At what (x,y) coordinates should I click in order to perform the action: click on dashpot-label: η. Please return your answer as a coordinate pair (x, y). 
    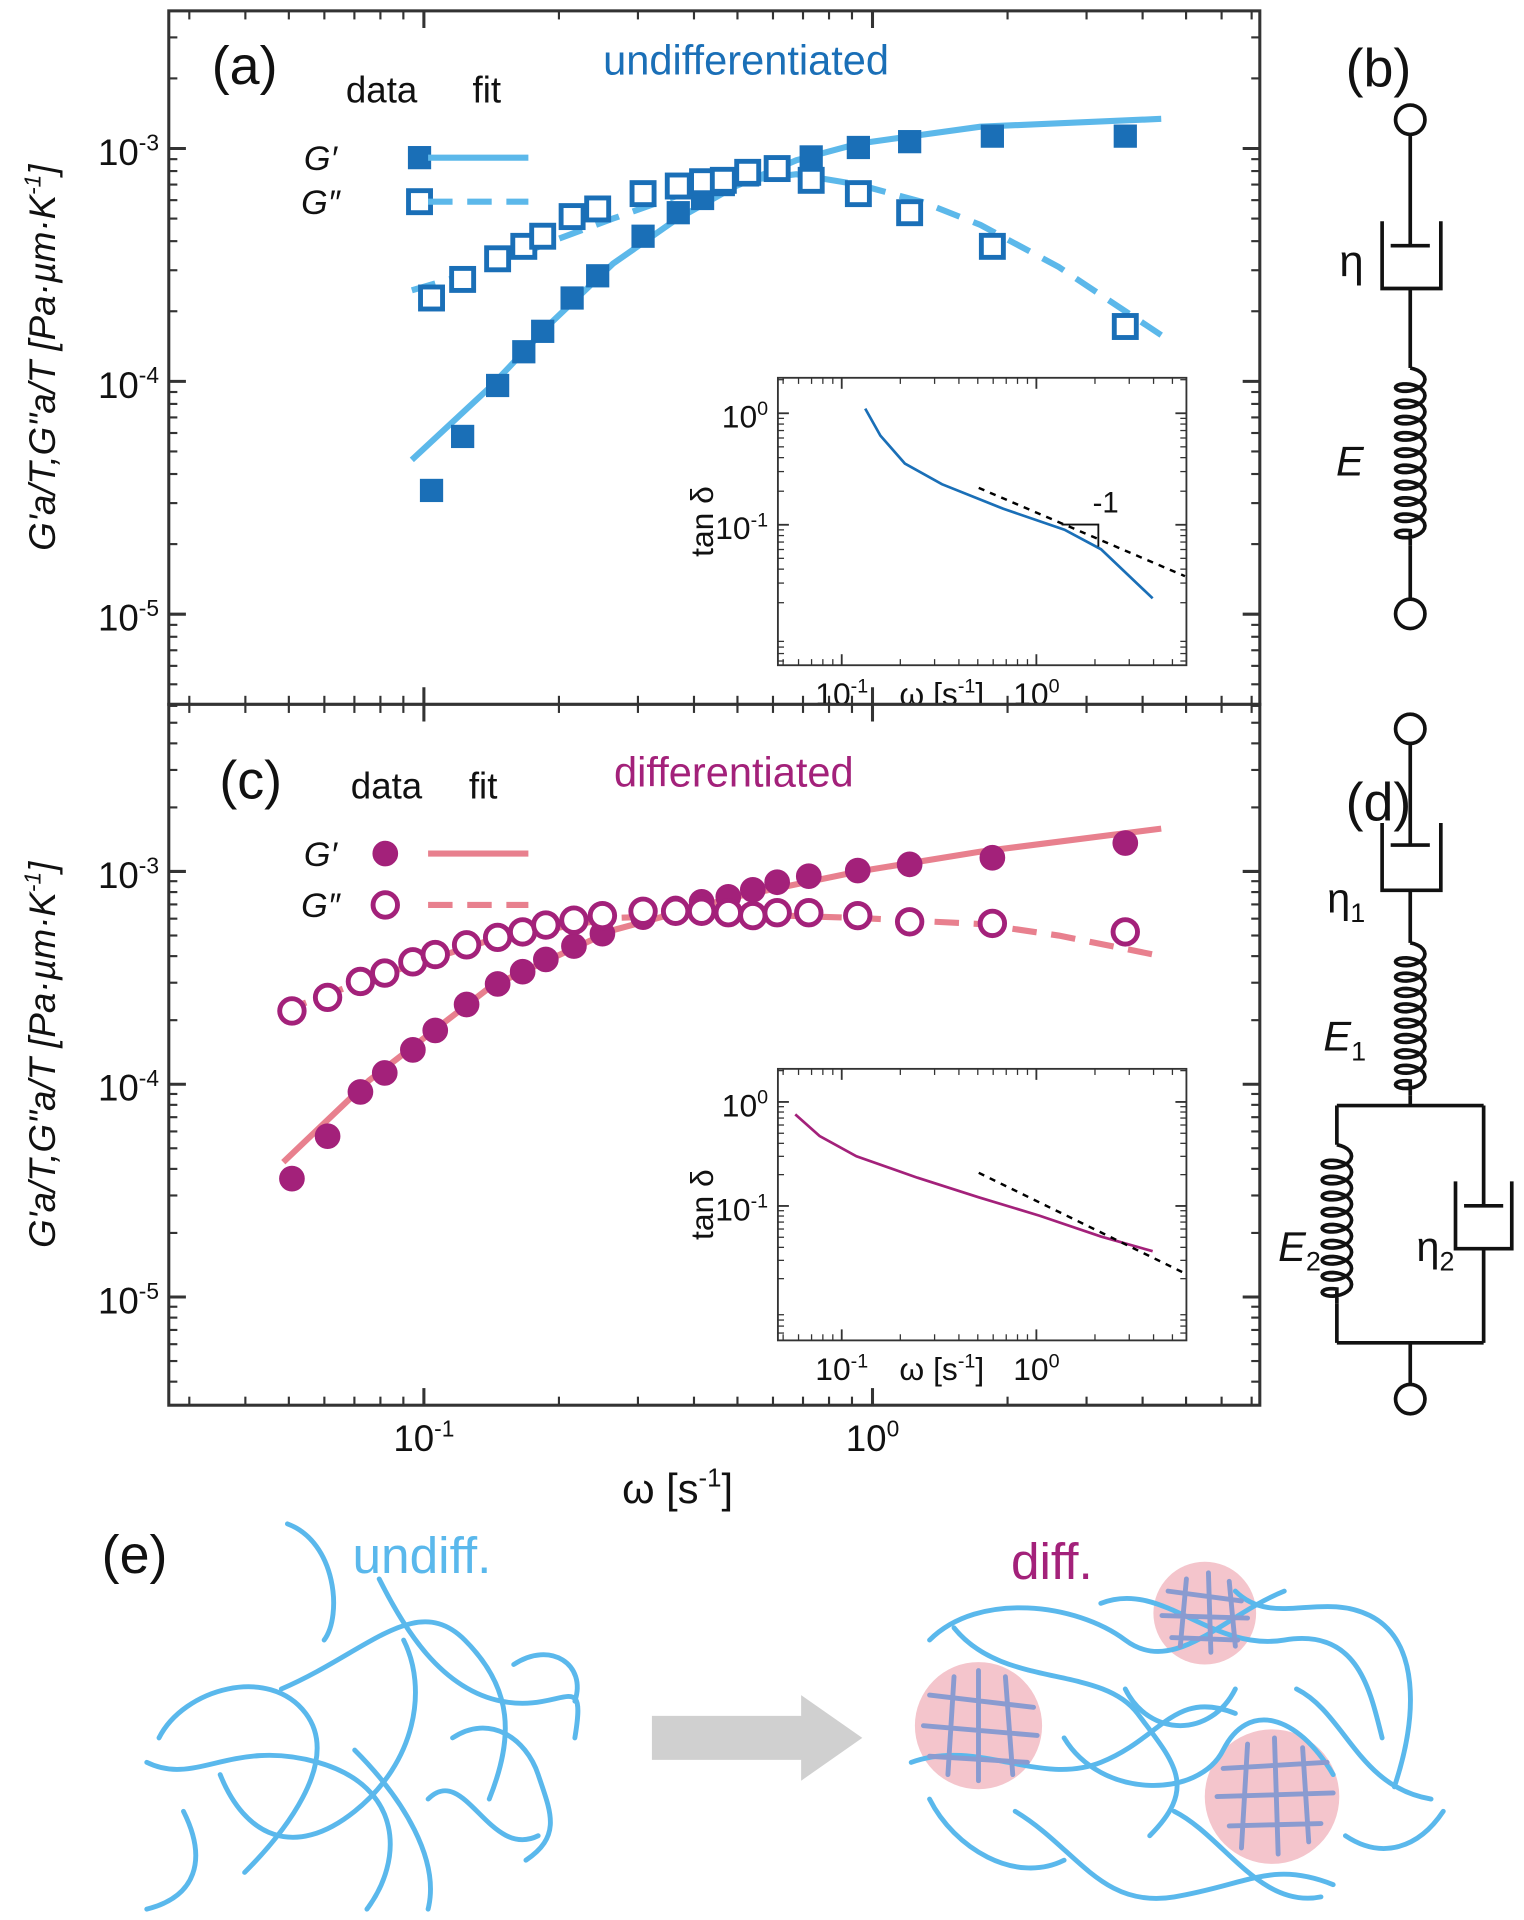
    Looking at the image, I should click on (1351, 261).